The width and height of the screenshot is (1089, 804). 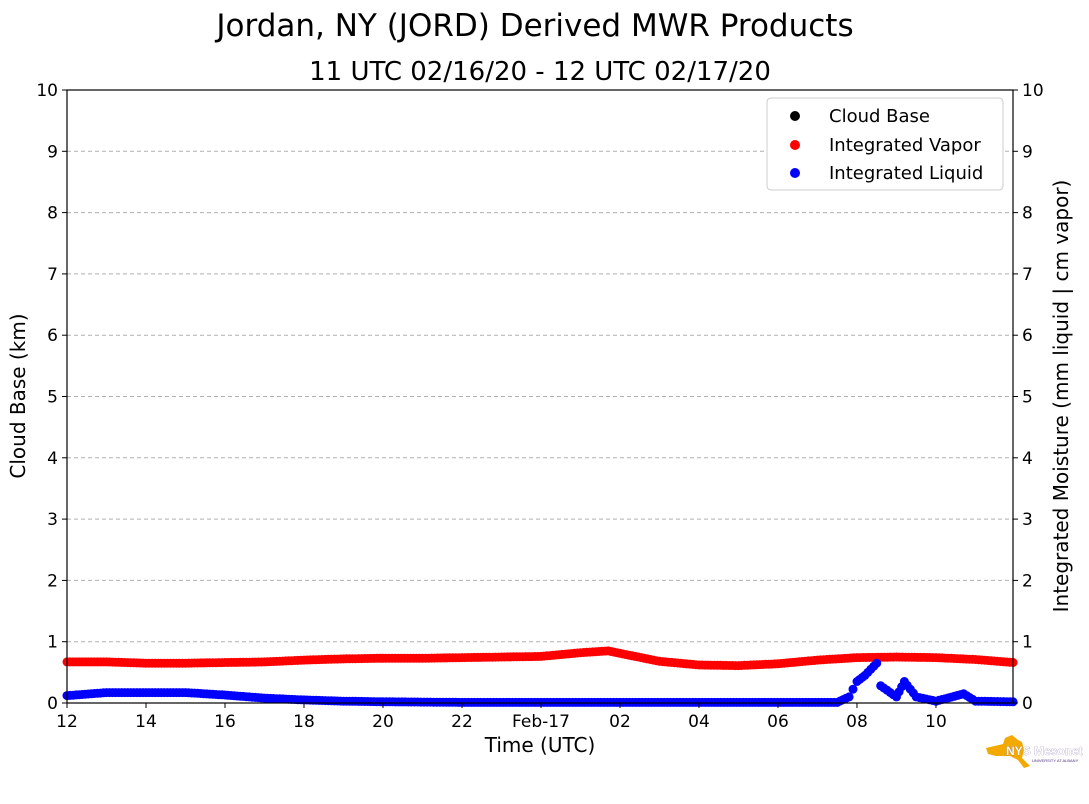 I want to click on legend-marker-cloud-base, so click(x=795, y=116).